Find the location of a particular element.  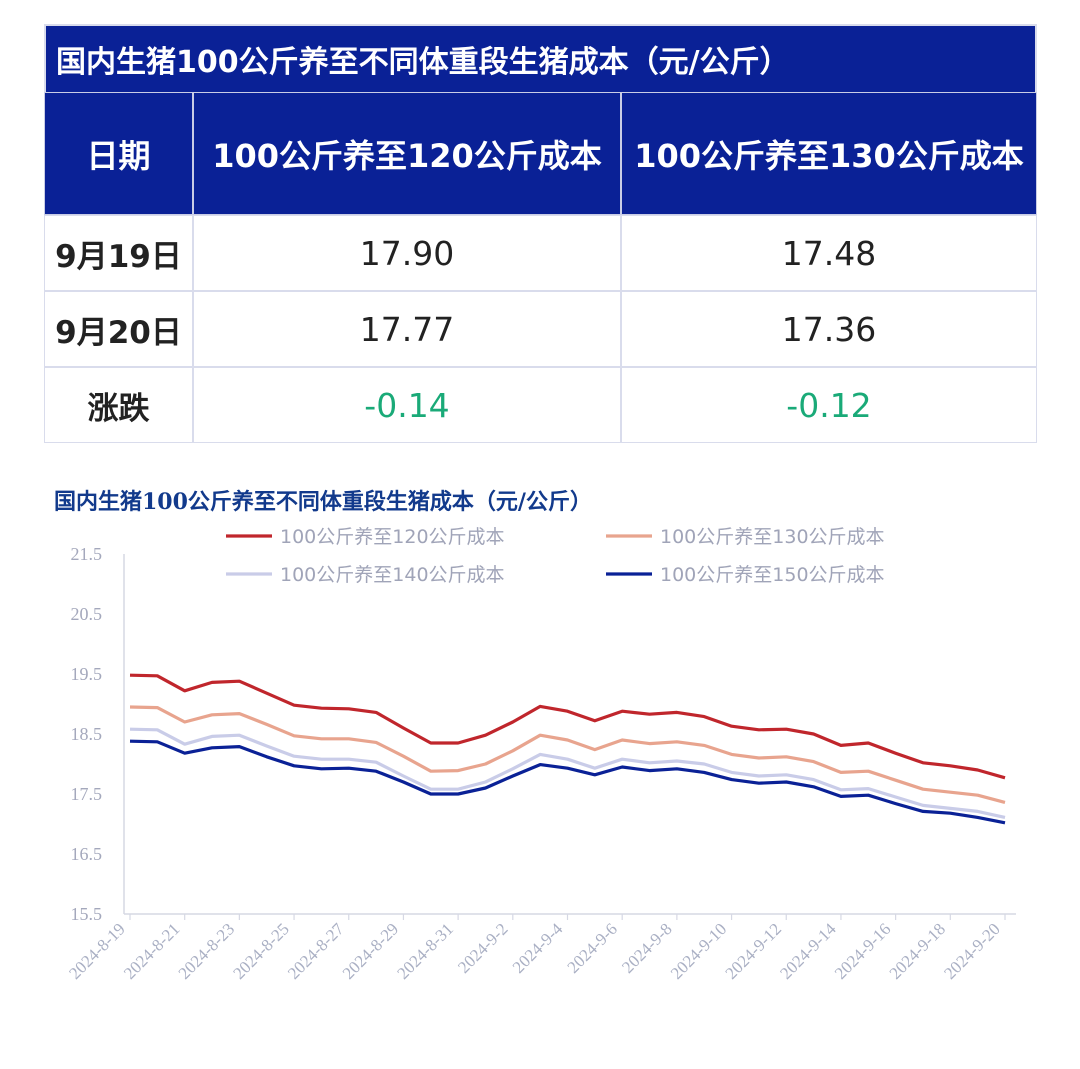

x-tick-label: 2024-9-10 is located at coordinates (699, 951).